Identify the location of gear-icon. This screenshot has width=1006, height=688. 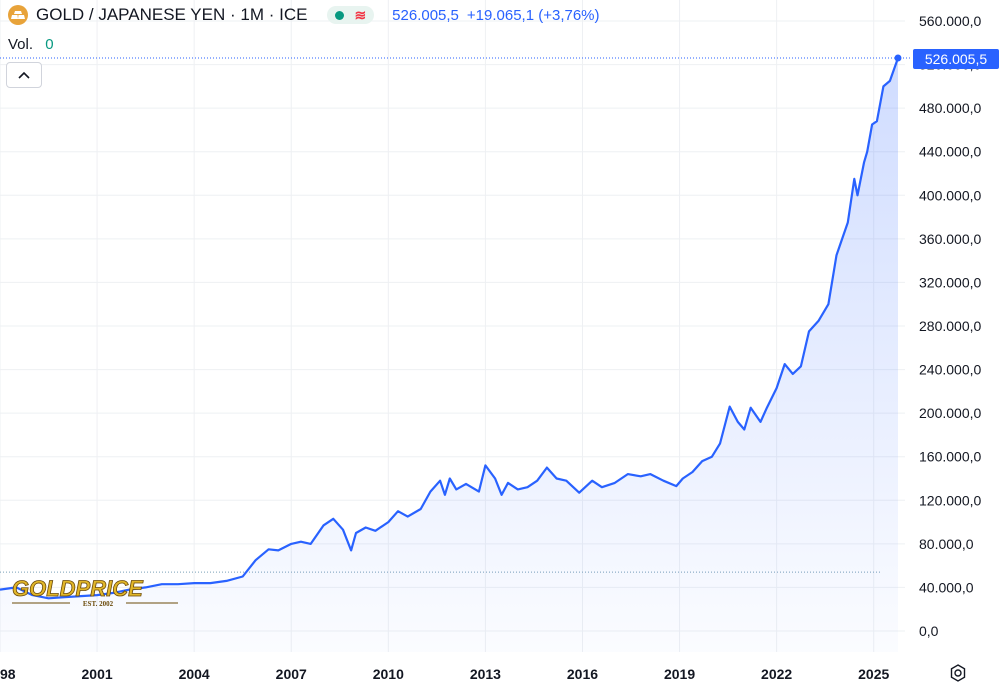
(958, 673).